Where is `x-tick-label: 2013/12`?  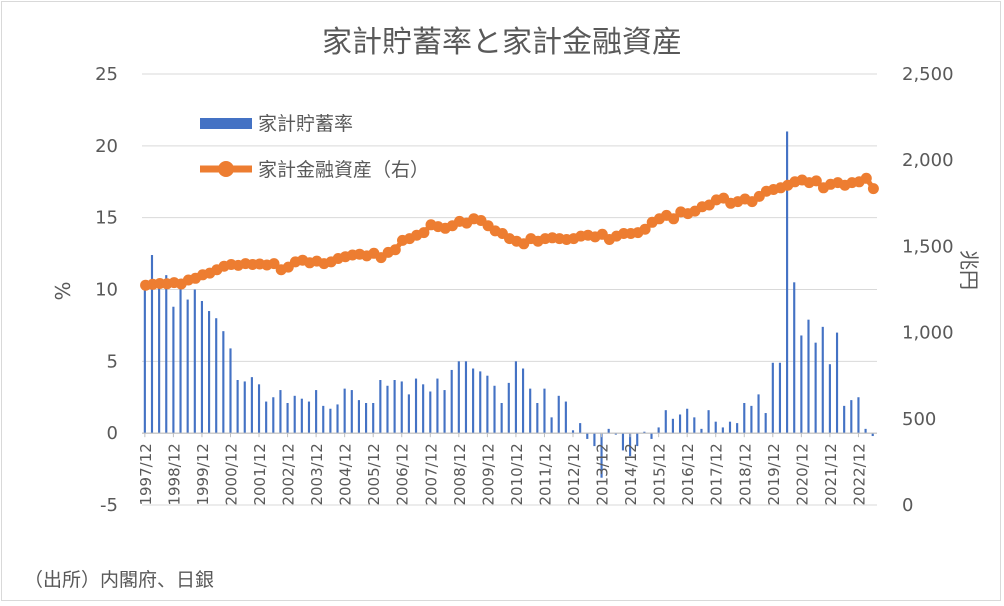
x-tick-label: 2013/12 is located at coordinates (603, 474).